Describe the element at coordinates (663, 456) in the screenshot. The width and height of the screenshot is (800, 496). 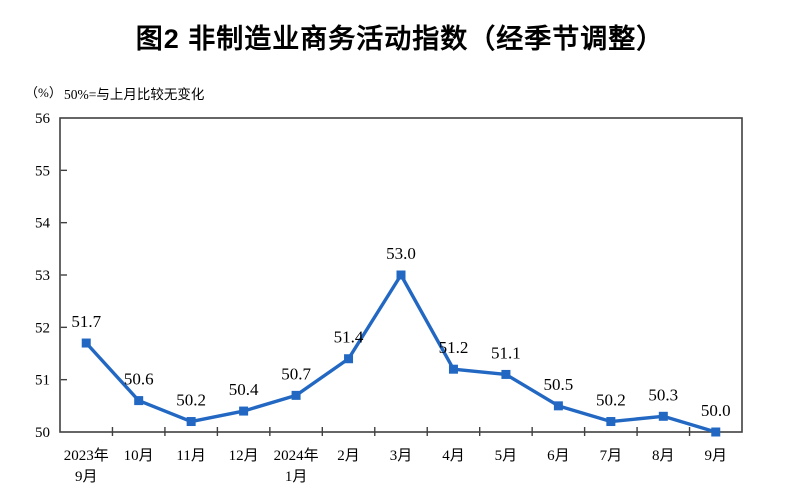
I see `x-axis-label: 8月` at that location.